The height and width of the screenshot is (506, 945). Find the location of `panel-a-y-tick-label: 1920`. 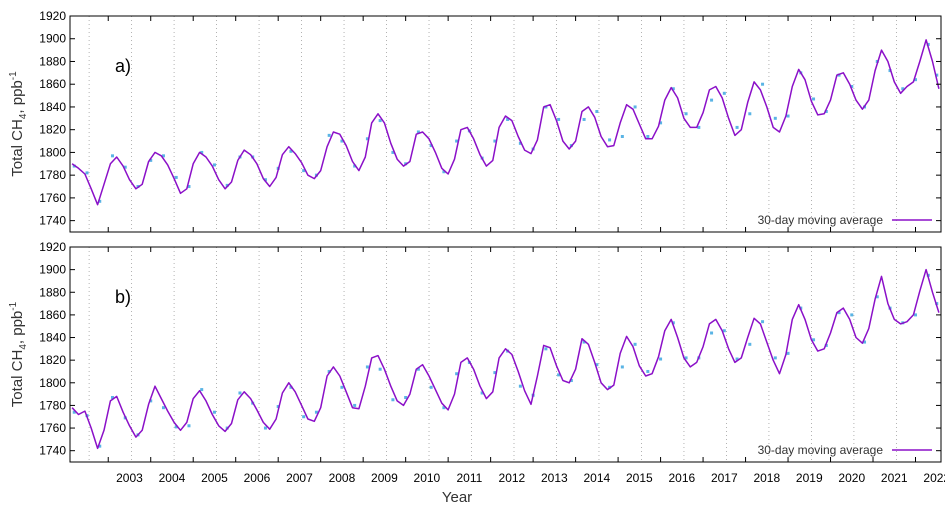

panel-a-y-tick-label: 1920 is located at coordinates (52, 16).